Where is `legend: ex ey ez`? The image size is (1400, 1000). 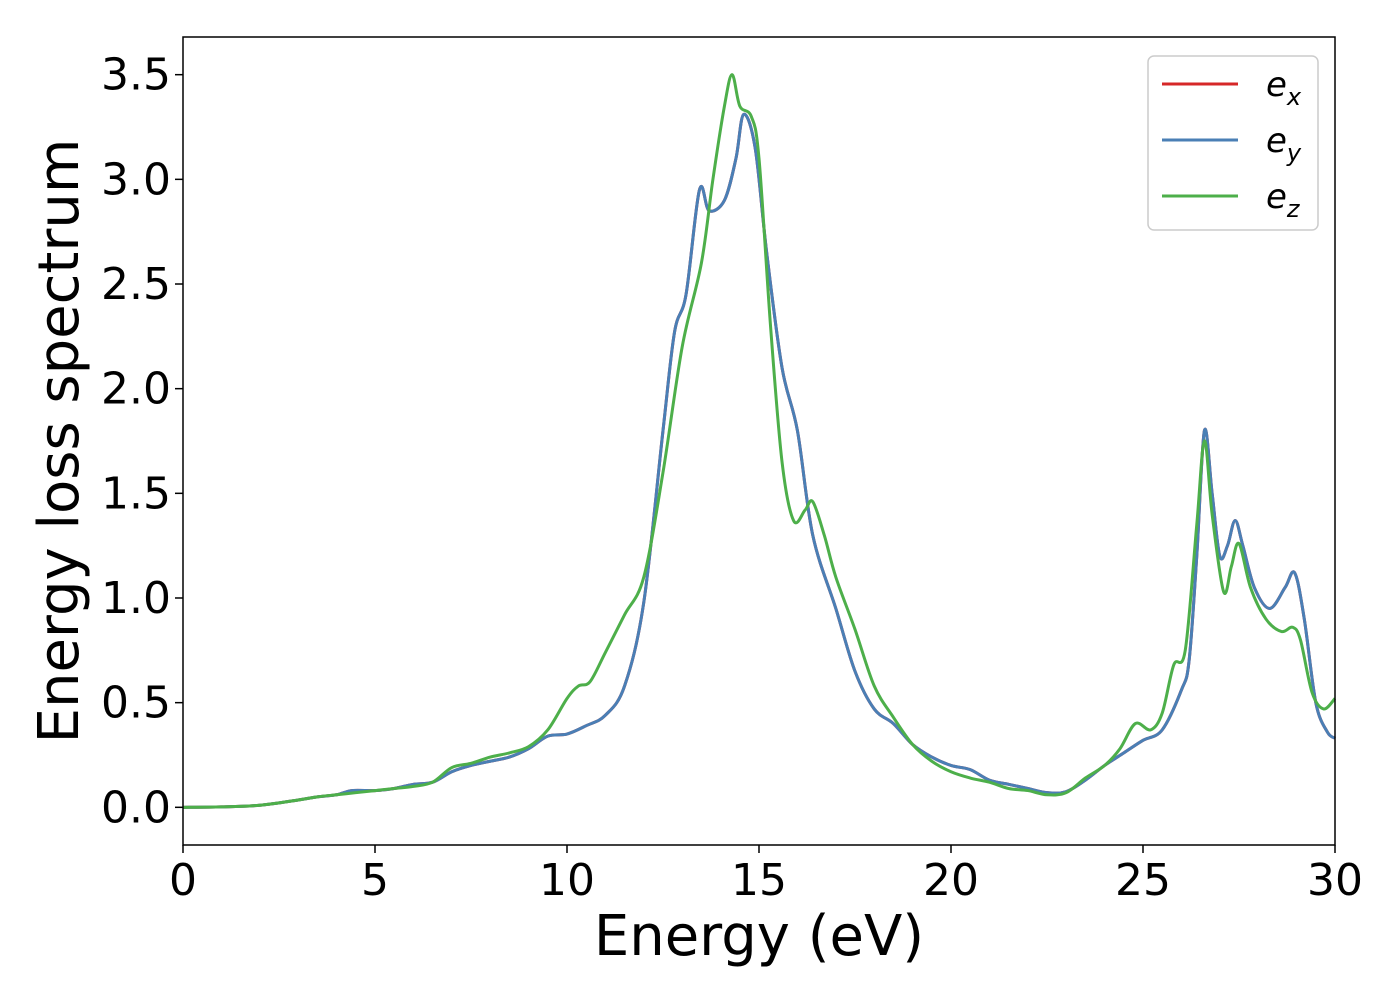 legend: ex ey ez is located at coordinates (1233, 143).